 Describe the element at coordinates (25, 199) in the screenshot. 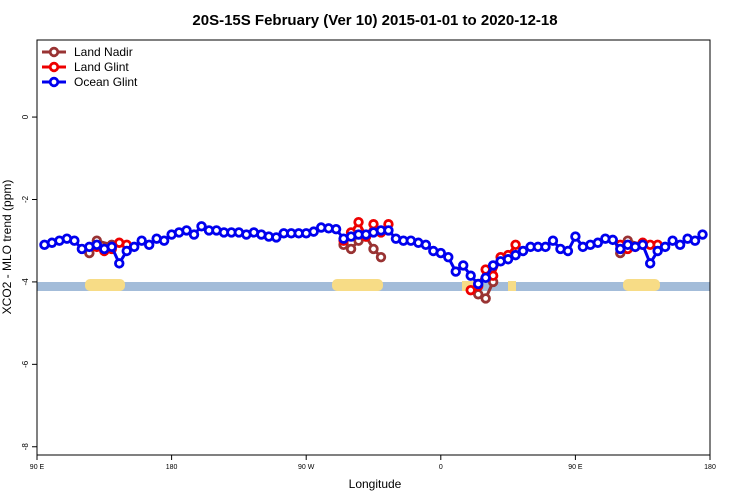

I see `y-tick-label: -2` at that location.